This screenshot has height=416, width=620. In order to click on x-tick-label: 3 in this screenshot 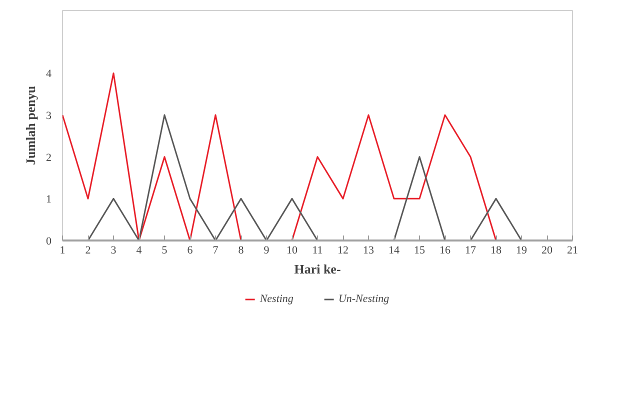, I will do `click(113, 250)`.